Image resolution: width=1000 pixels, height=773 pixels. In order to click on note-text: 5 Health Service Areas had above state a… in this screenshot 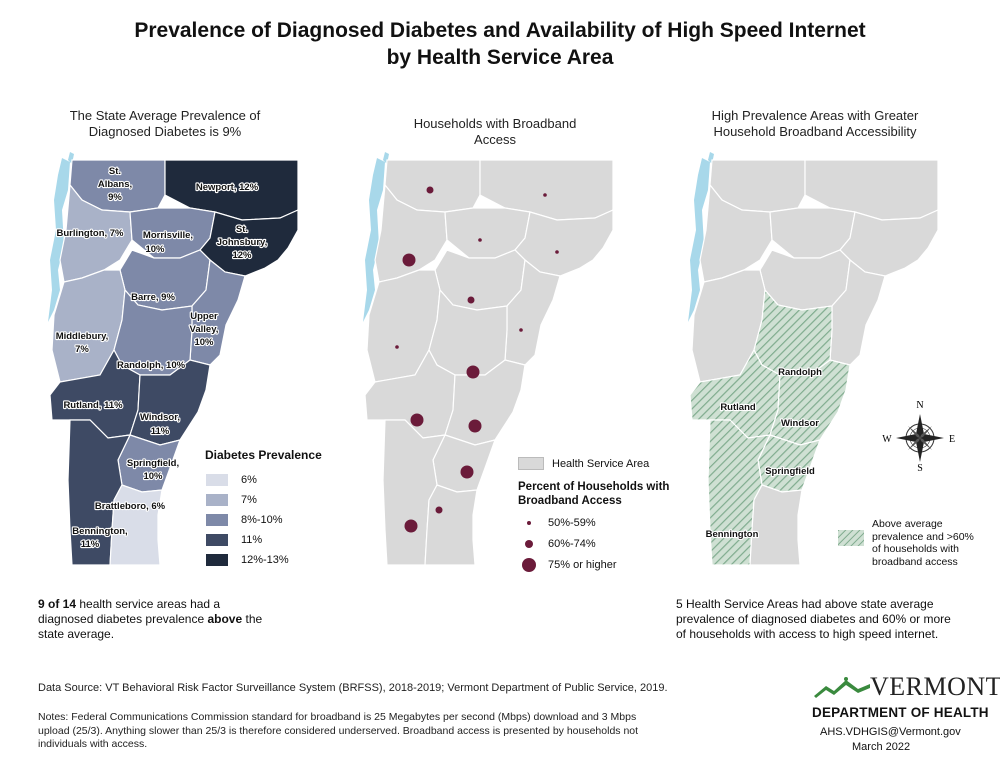, I will do `click(805, 604)`.